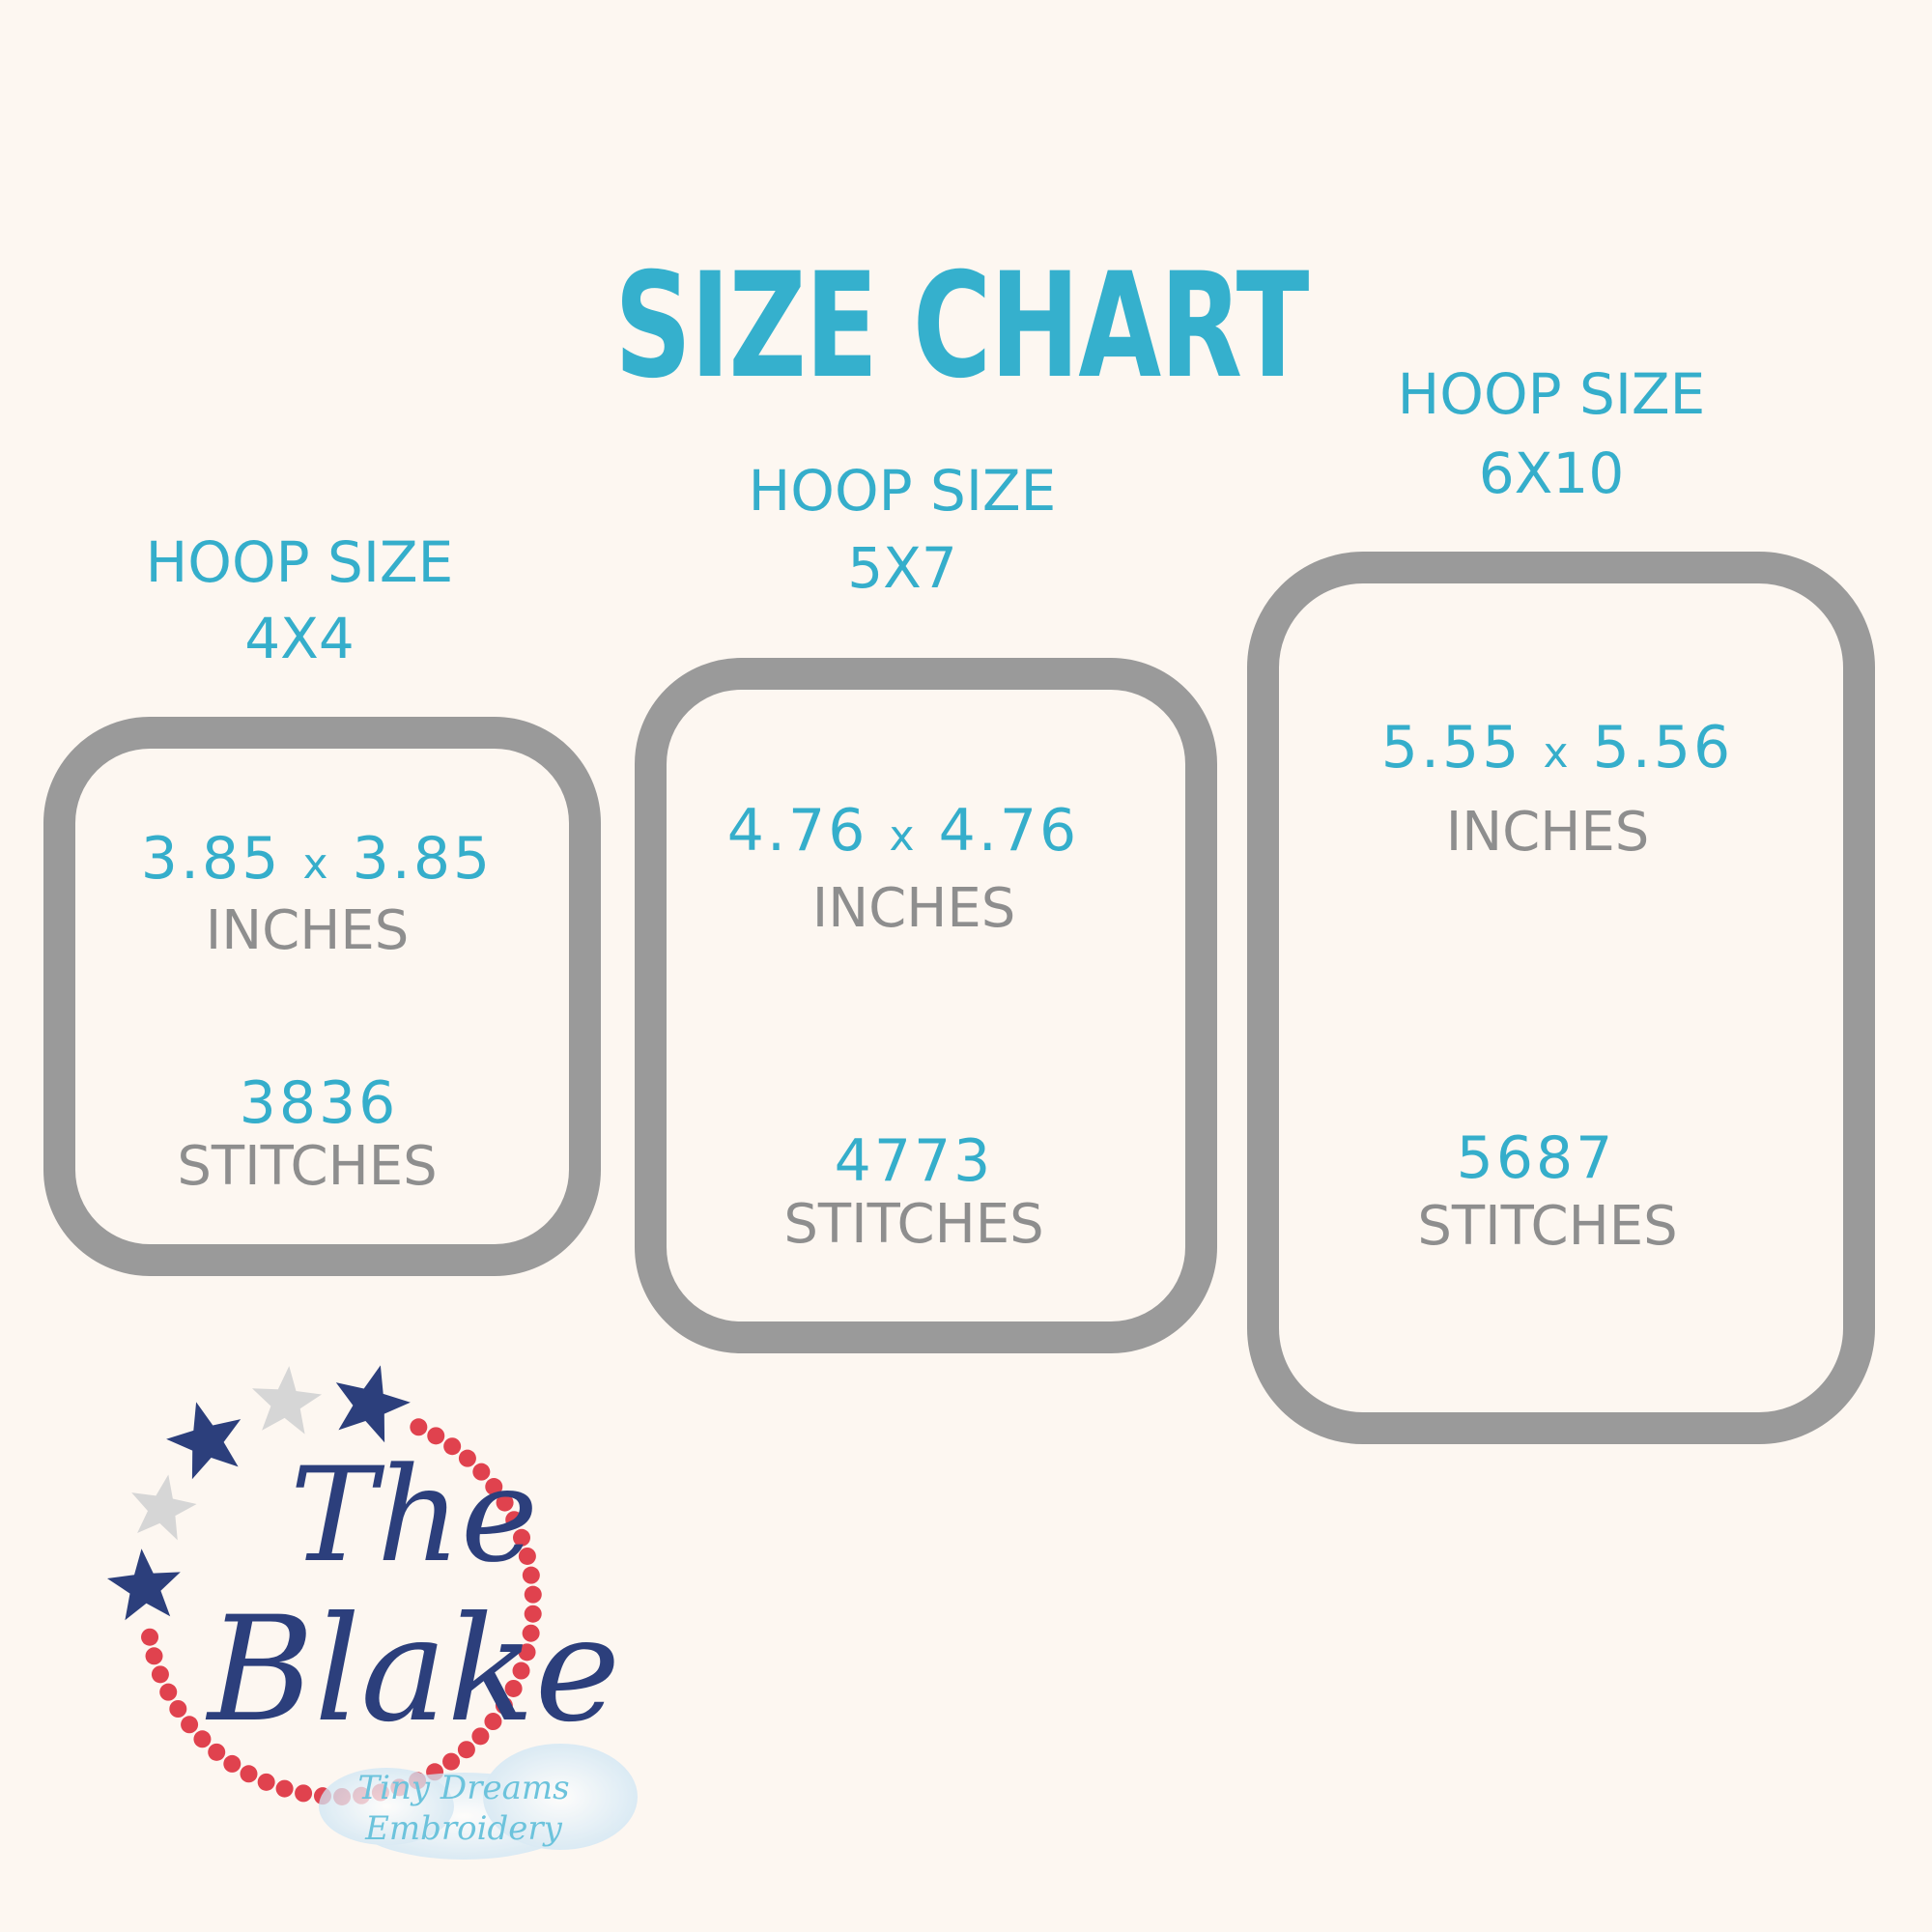  Describe the element at coordinates (299, 638) in the screenshot. I see `hoop-size-4x4: 4X4` at that location.